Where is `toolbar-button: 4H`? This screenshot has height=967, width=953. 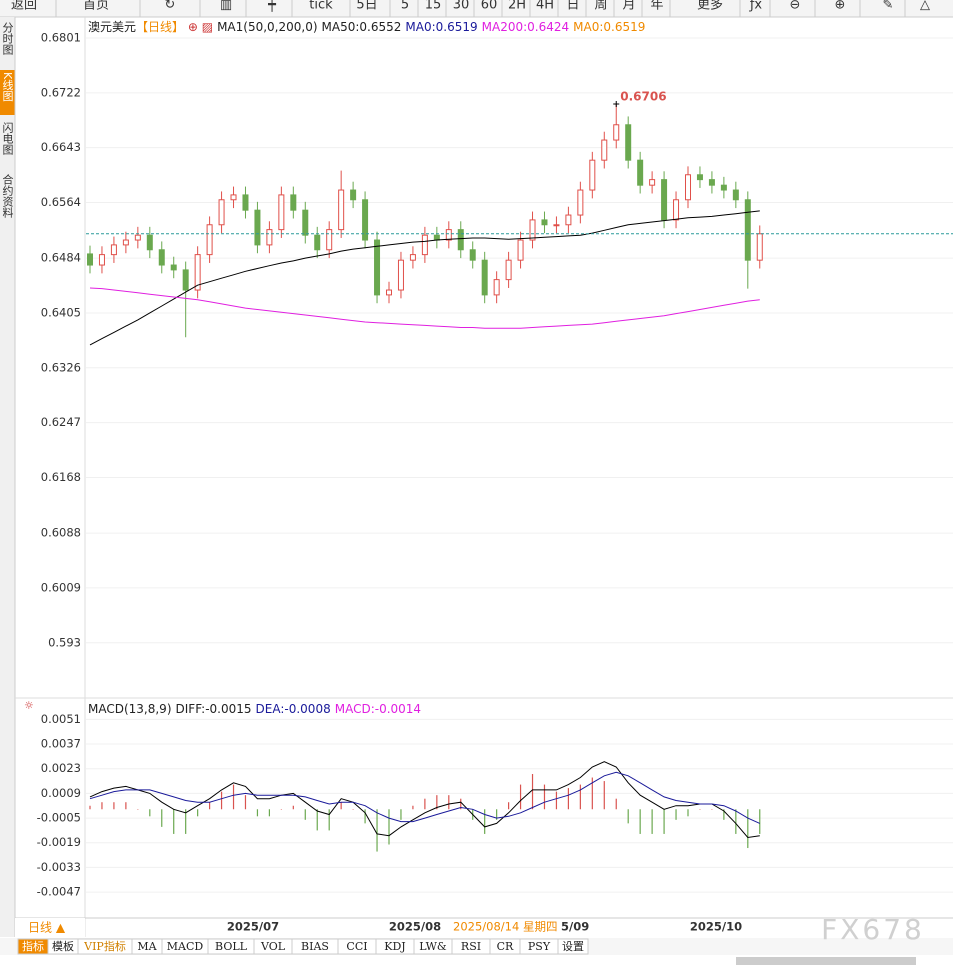
toolbar-button: 4H is located at coordinates (545, 6).